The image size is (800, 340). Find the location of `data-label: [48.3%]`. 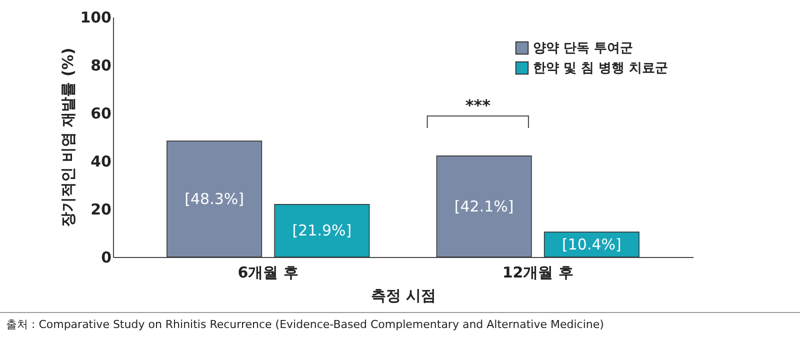

data-label: [48.3%] is located at coordinates (214, 199).